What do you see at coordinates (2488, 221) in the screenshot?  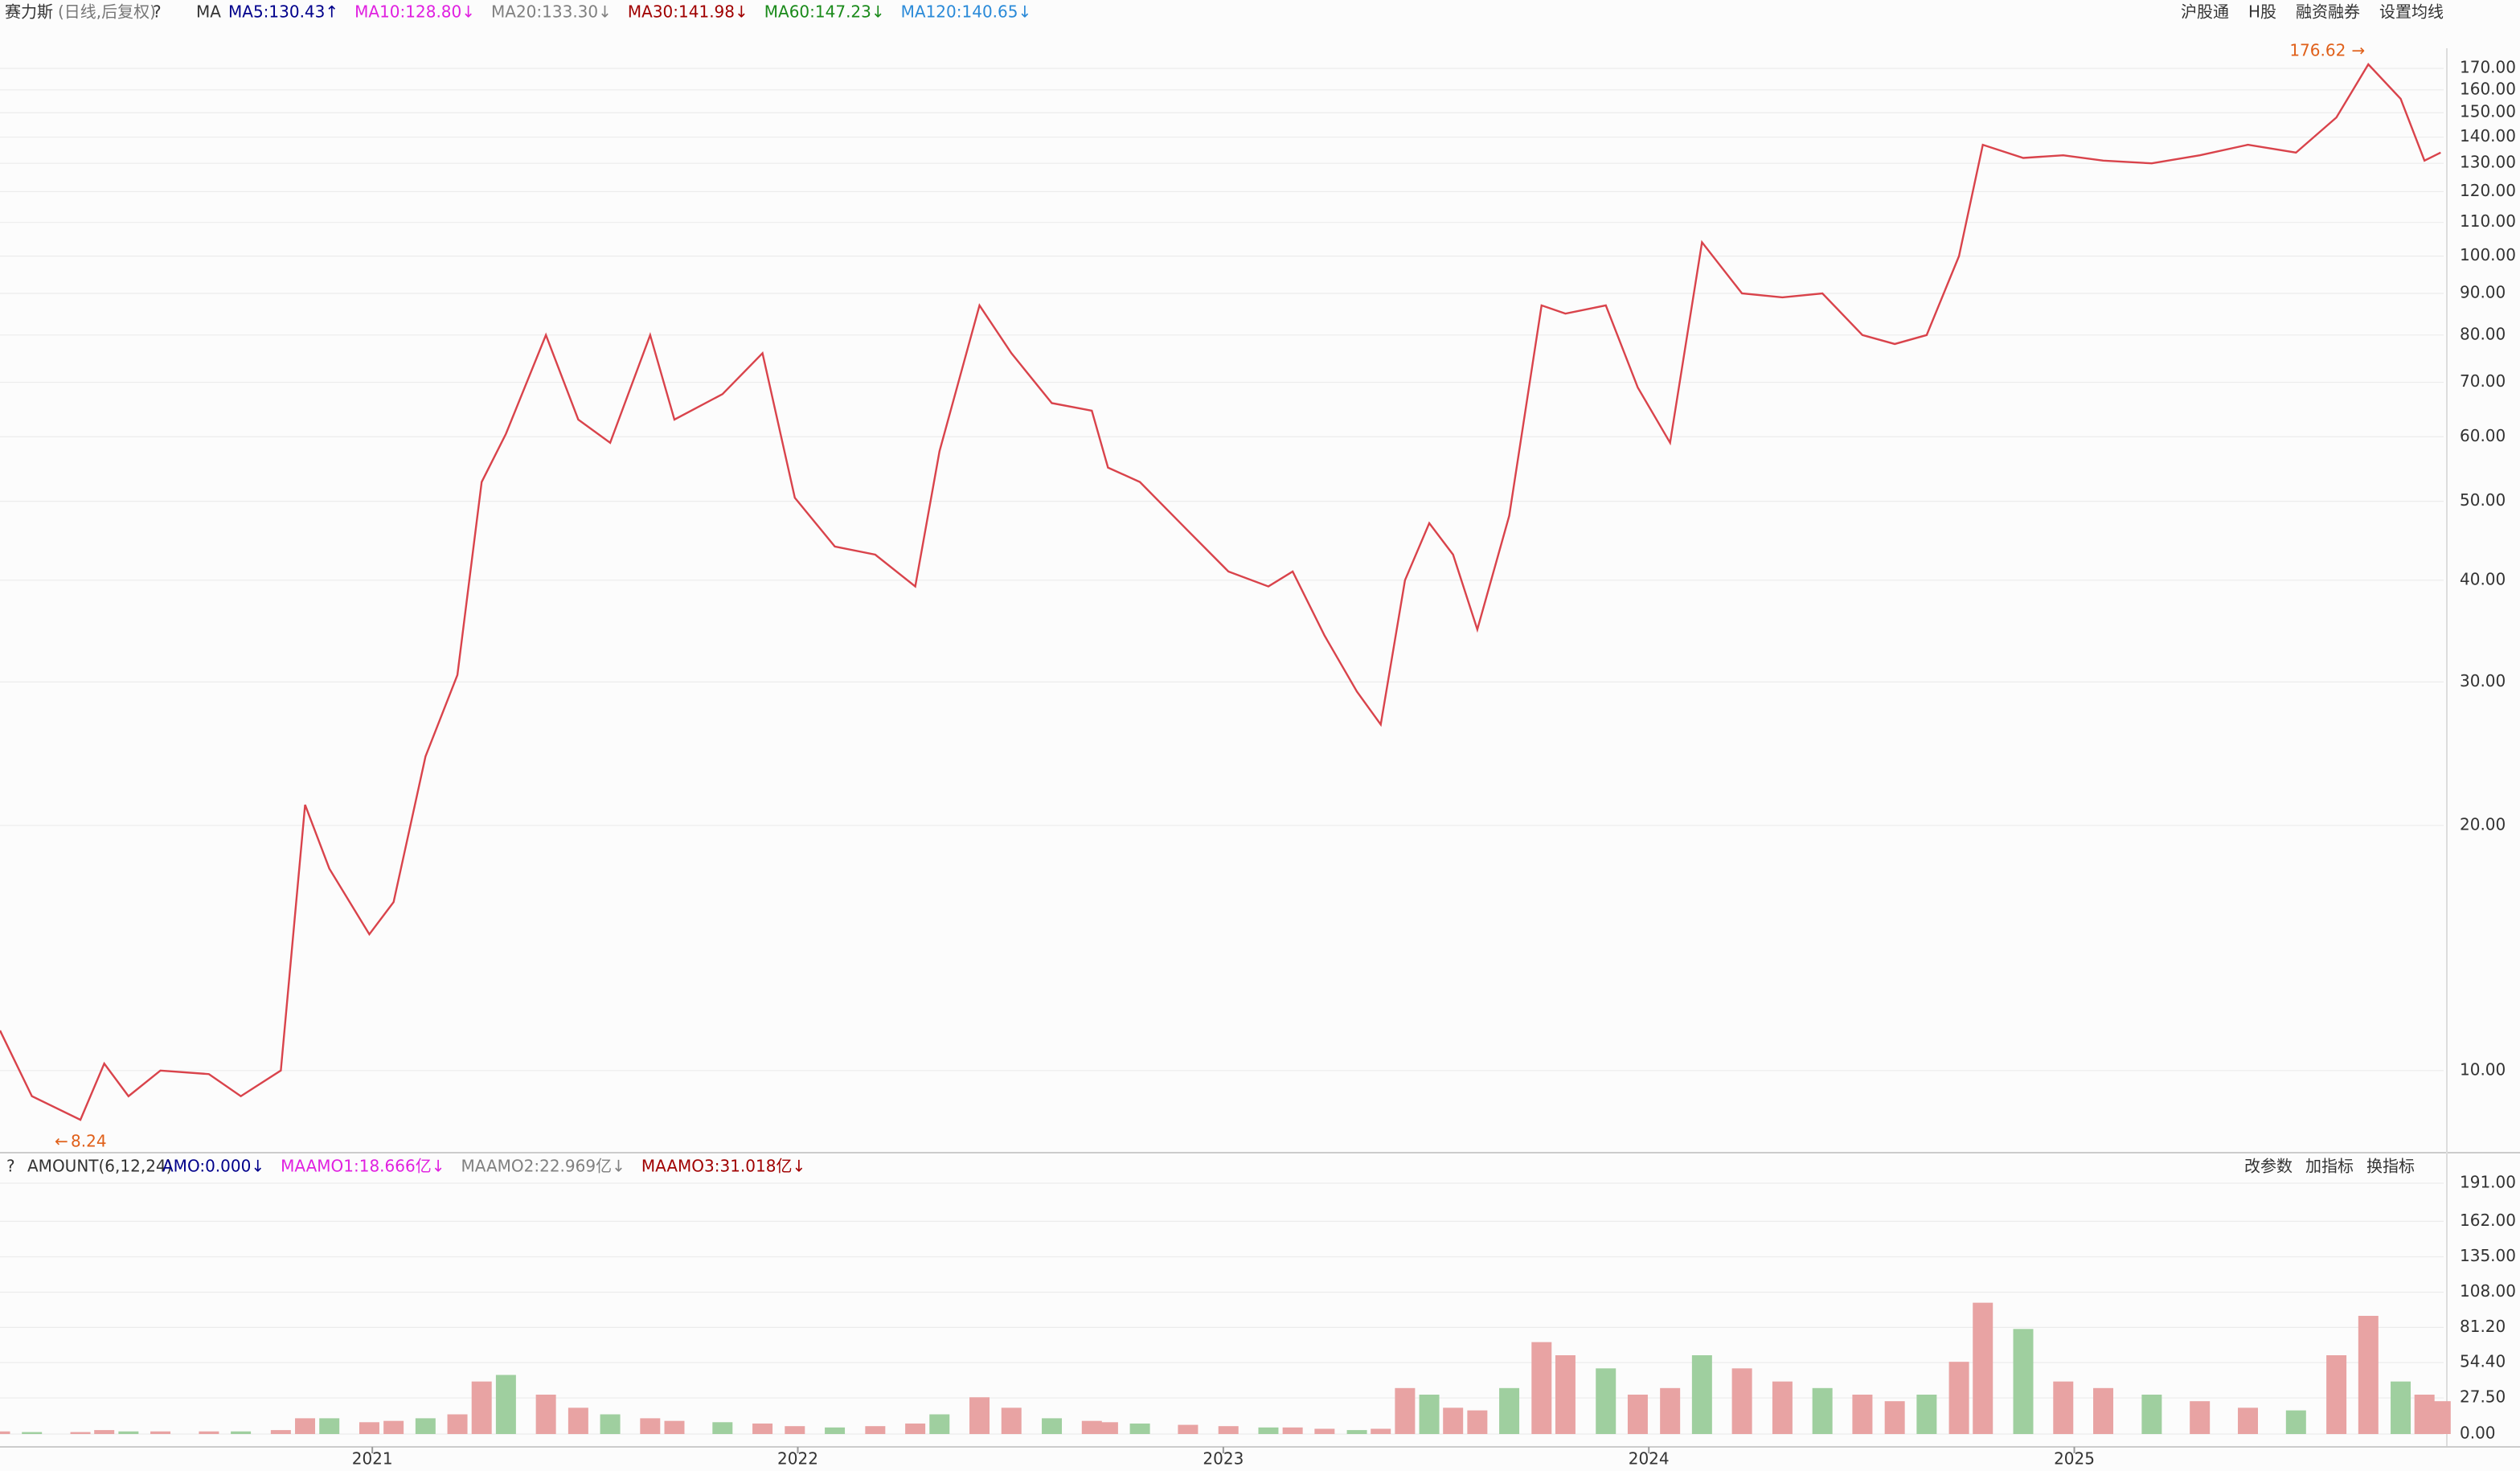 I see `y-tick-label: 110.00` at bounding box center [2488, 221].